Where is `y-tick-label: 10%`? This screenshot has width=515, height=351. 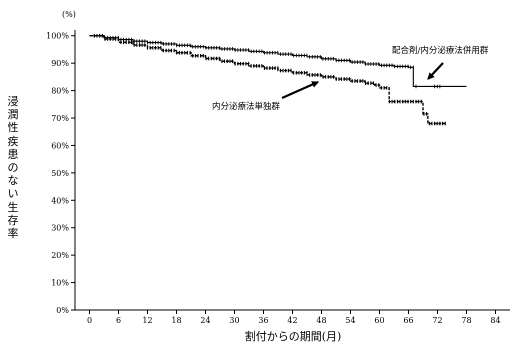 y-tick-label: 10% is located at coordinates (60, 283).